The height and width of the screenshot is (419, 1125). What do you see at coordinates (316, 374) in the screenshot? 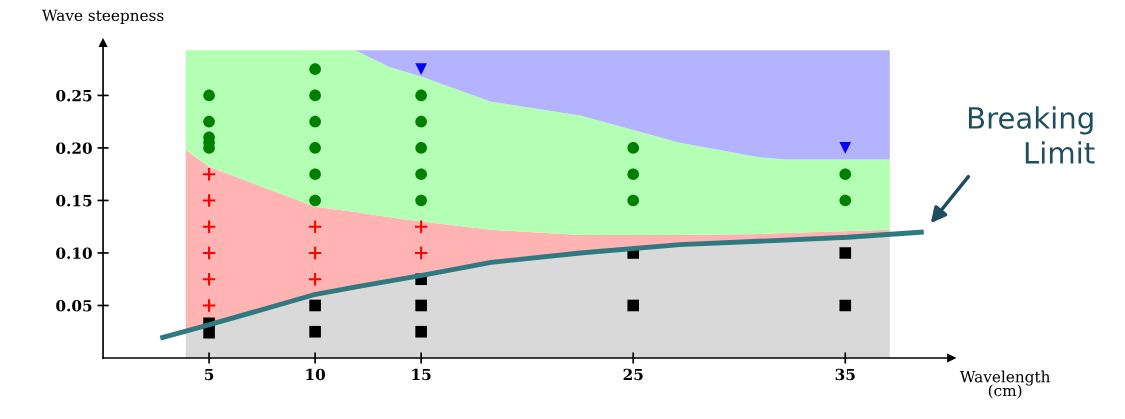
I see `x-tick-label: 10` at bounding box center [316, 374].